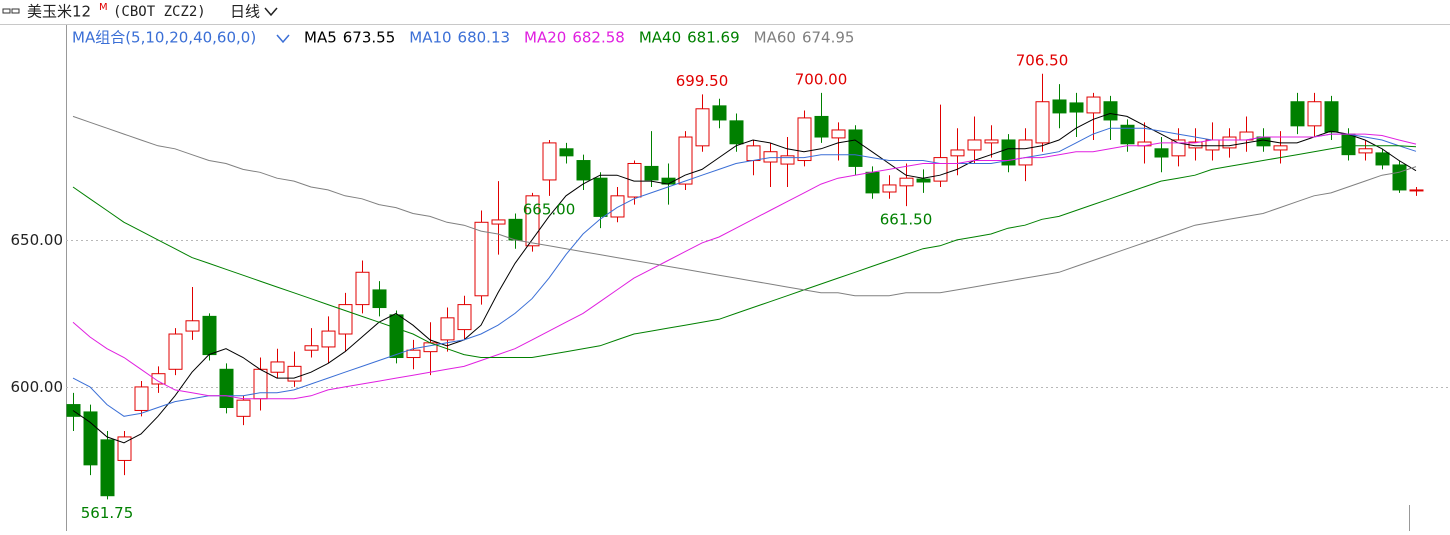 This screenshot has width=1450, height=535. I want to click on subtitle: (CBOT ZCZ2), so click(159, 12).